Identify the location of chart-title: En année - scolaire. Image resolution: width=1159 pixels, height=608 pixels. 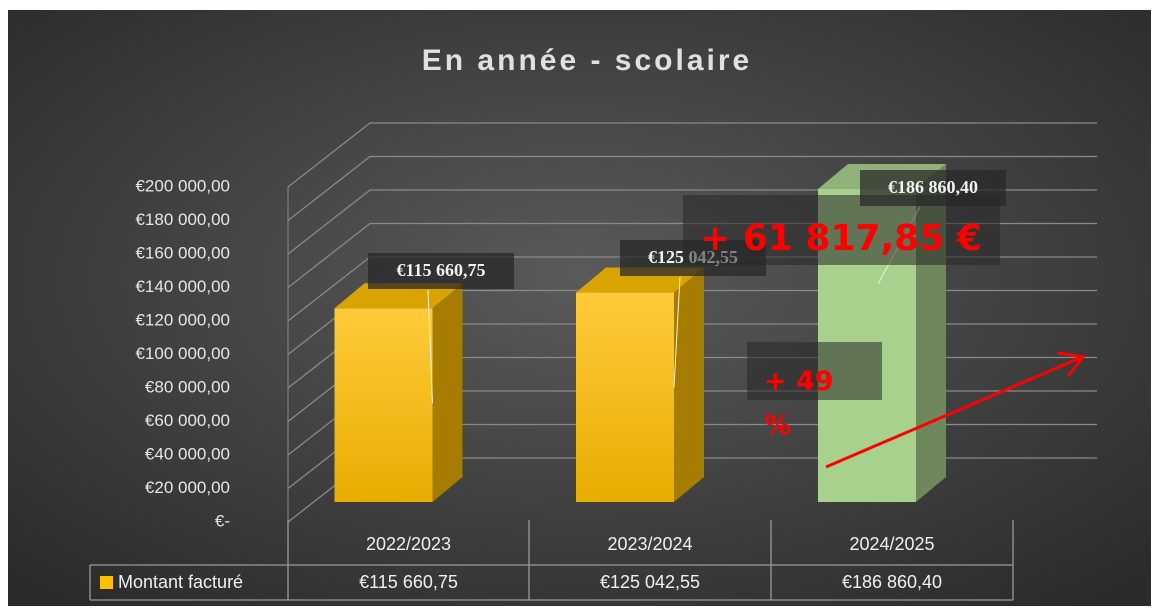
(587, 60).